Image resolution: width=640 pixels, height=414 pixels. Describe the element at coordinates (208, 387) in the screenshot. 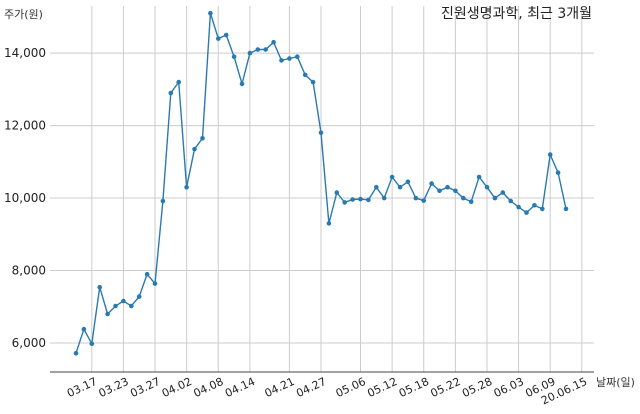

I see `x-tick-label: 04.08` at that location.